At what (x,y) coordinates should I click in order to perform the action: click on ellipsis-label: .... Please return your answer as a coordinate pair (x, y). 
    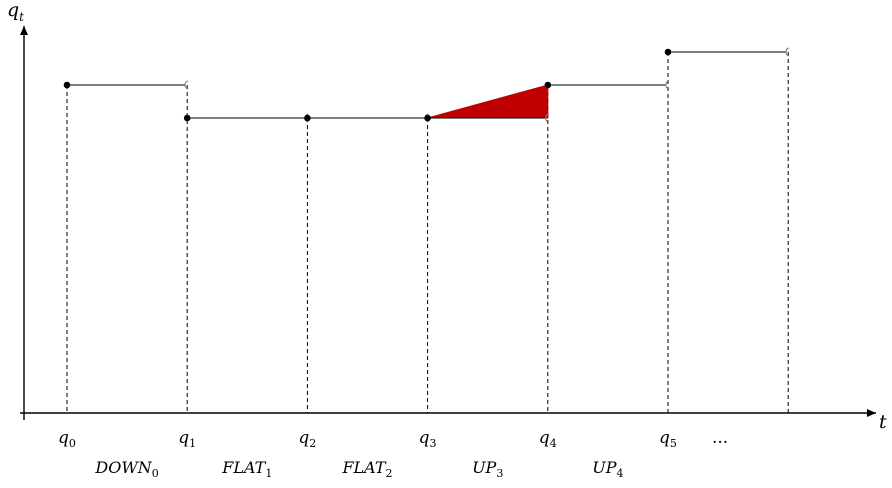
    Looking at the image, I should click on (720, 438).